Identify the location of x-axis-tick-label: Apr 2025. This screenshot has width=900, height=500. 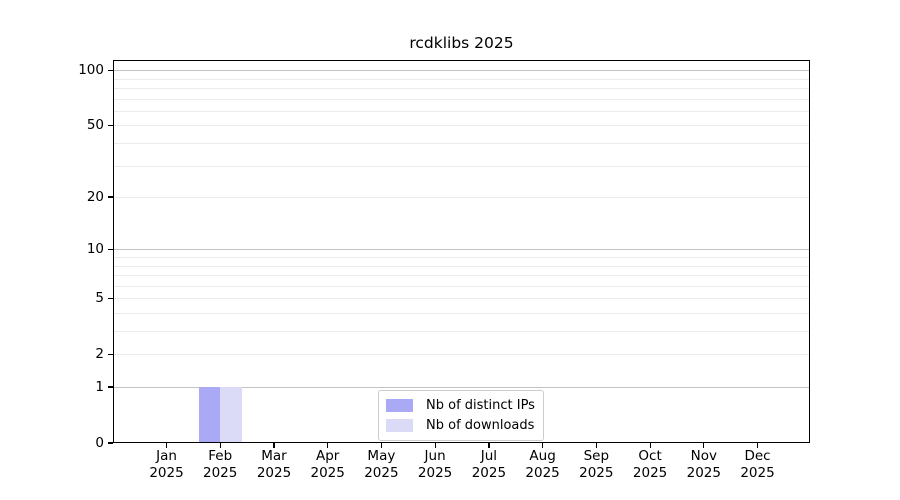
(328, 464).